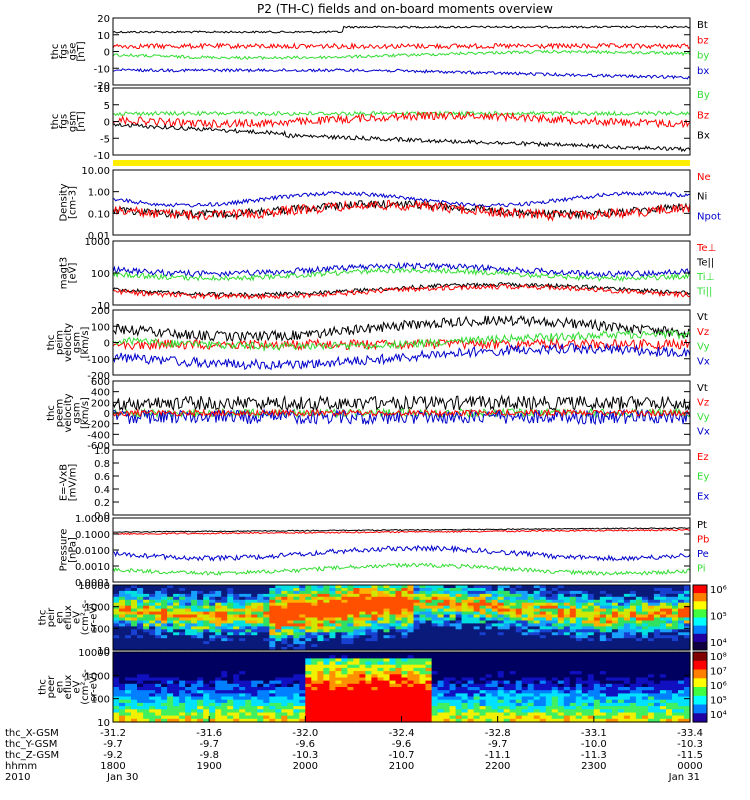  What do you see at coordinates (401, 341) in the screenshot?
I see `trace-vy` at bounding box center [401, 341].